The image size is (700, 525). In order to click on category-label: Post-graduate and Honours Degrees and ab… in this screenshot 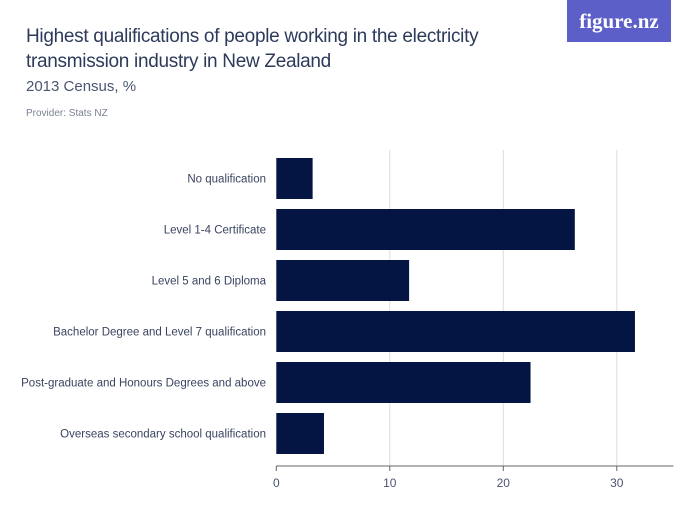, I will do `click(143, 384)`.